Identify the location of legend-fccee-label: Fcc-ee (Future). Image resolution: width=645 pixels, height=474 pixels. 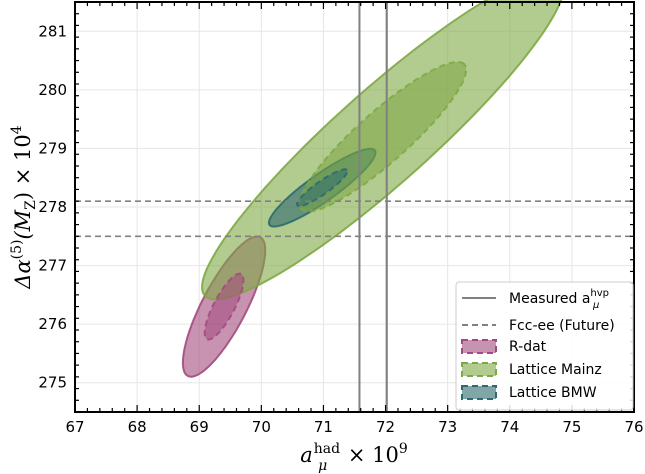
(562, 326).